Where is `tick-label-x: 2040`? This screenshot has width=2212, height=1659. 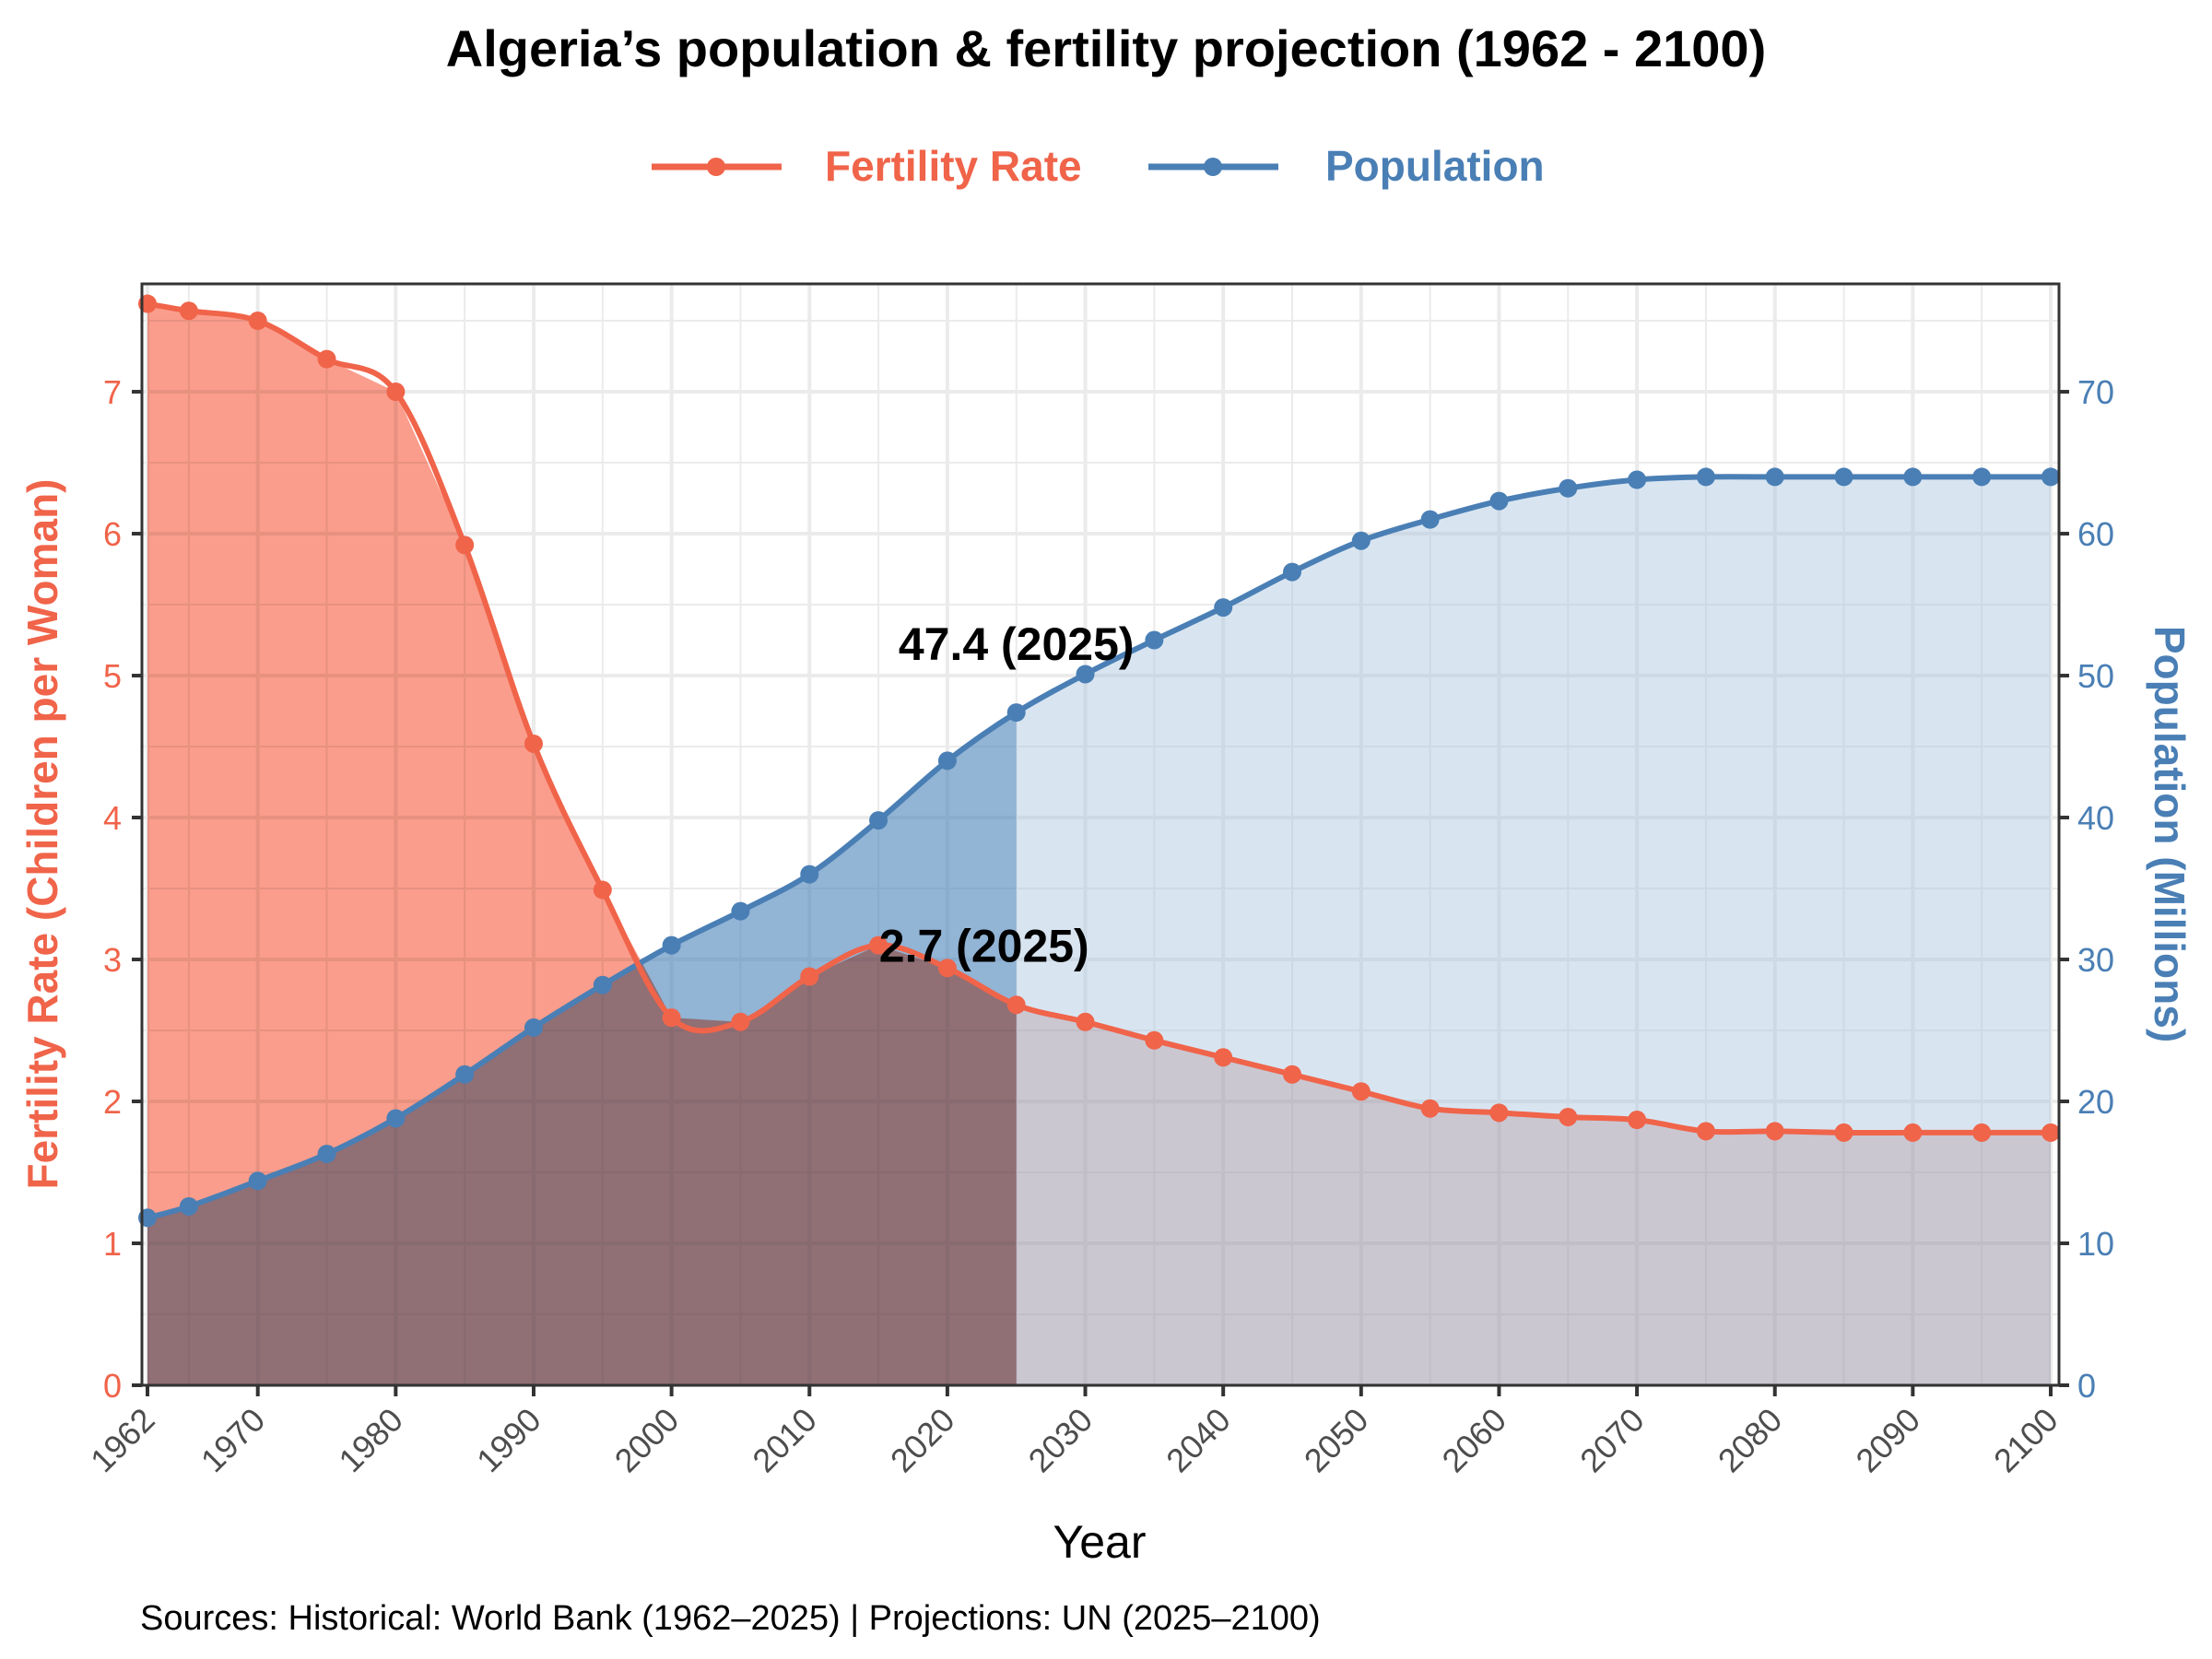 tick-label-x: 2040 is located at coordinates (1198, 1440).